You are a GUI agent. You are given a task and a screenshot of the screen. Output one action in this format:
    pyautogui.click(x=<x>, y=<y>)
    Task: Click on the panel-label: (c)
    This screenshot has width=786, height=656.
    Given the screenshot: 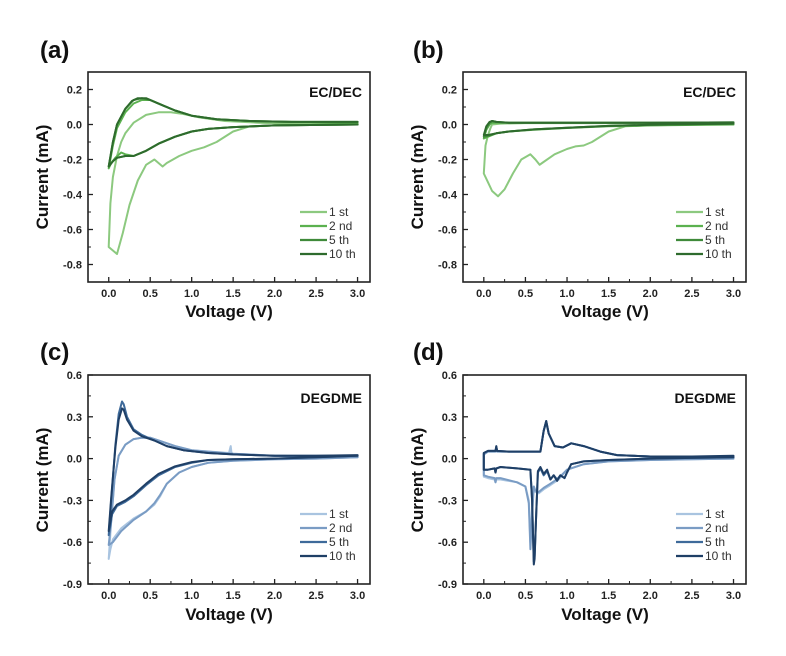 What is the action you would take?
    pyautogui.click(x=54, y=352)
    